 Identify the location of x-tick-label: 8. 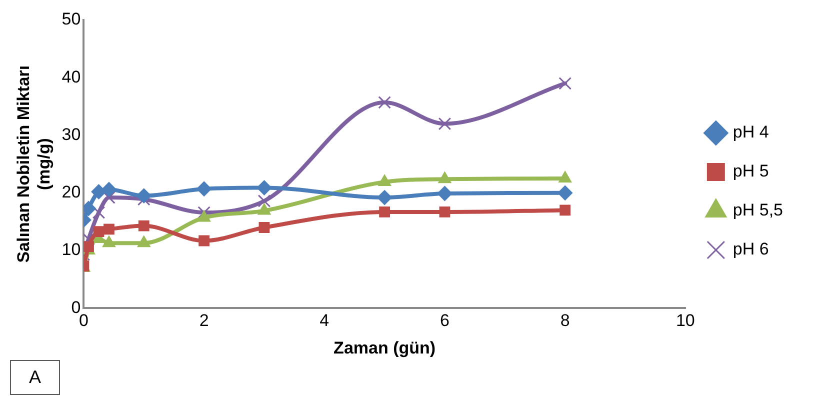
(565, 320).